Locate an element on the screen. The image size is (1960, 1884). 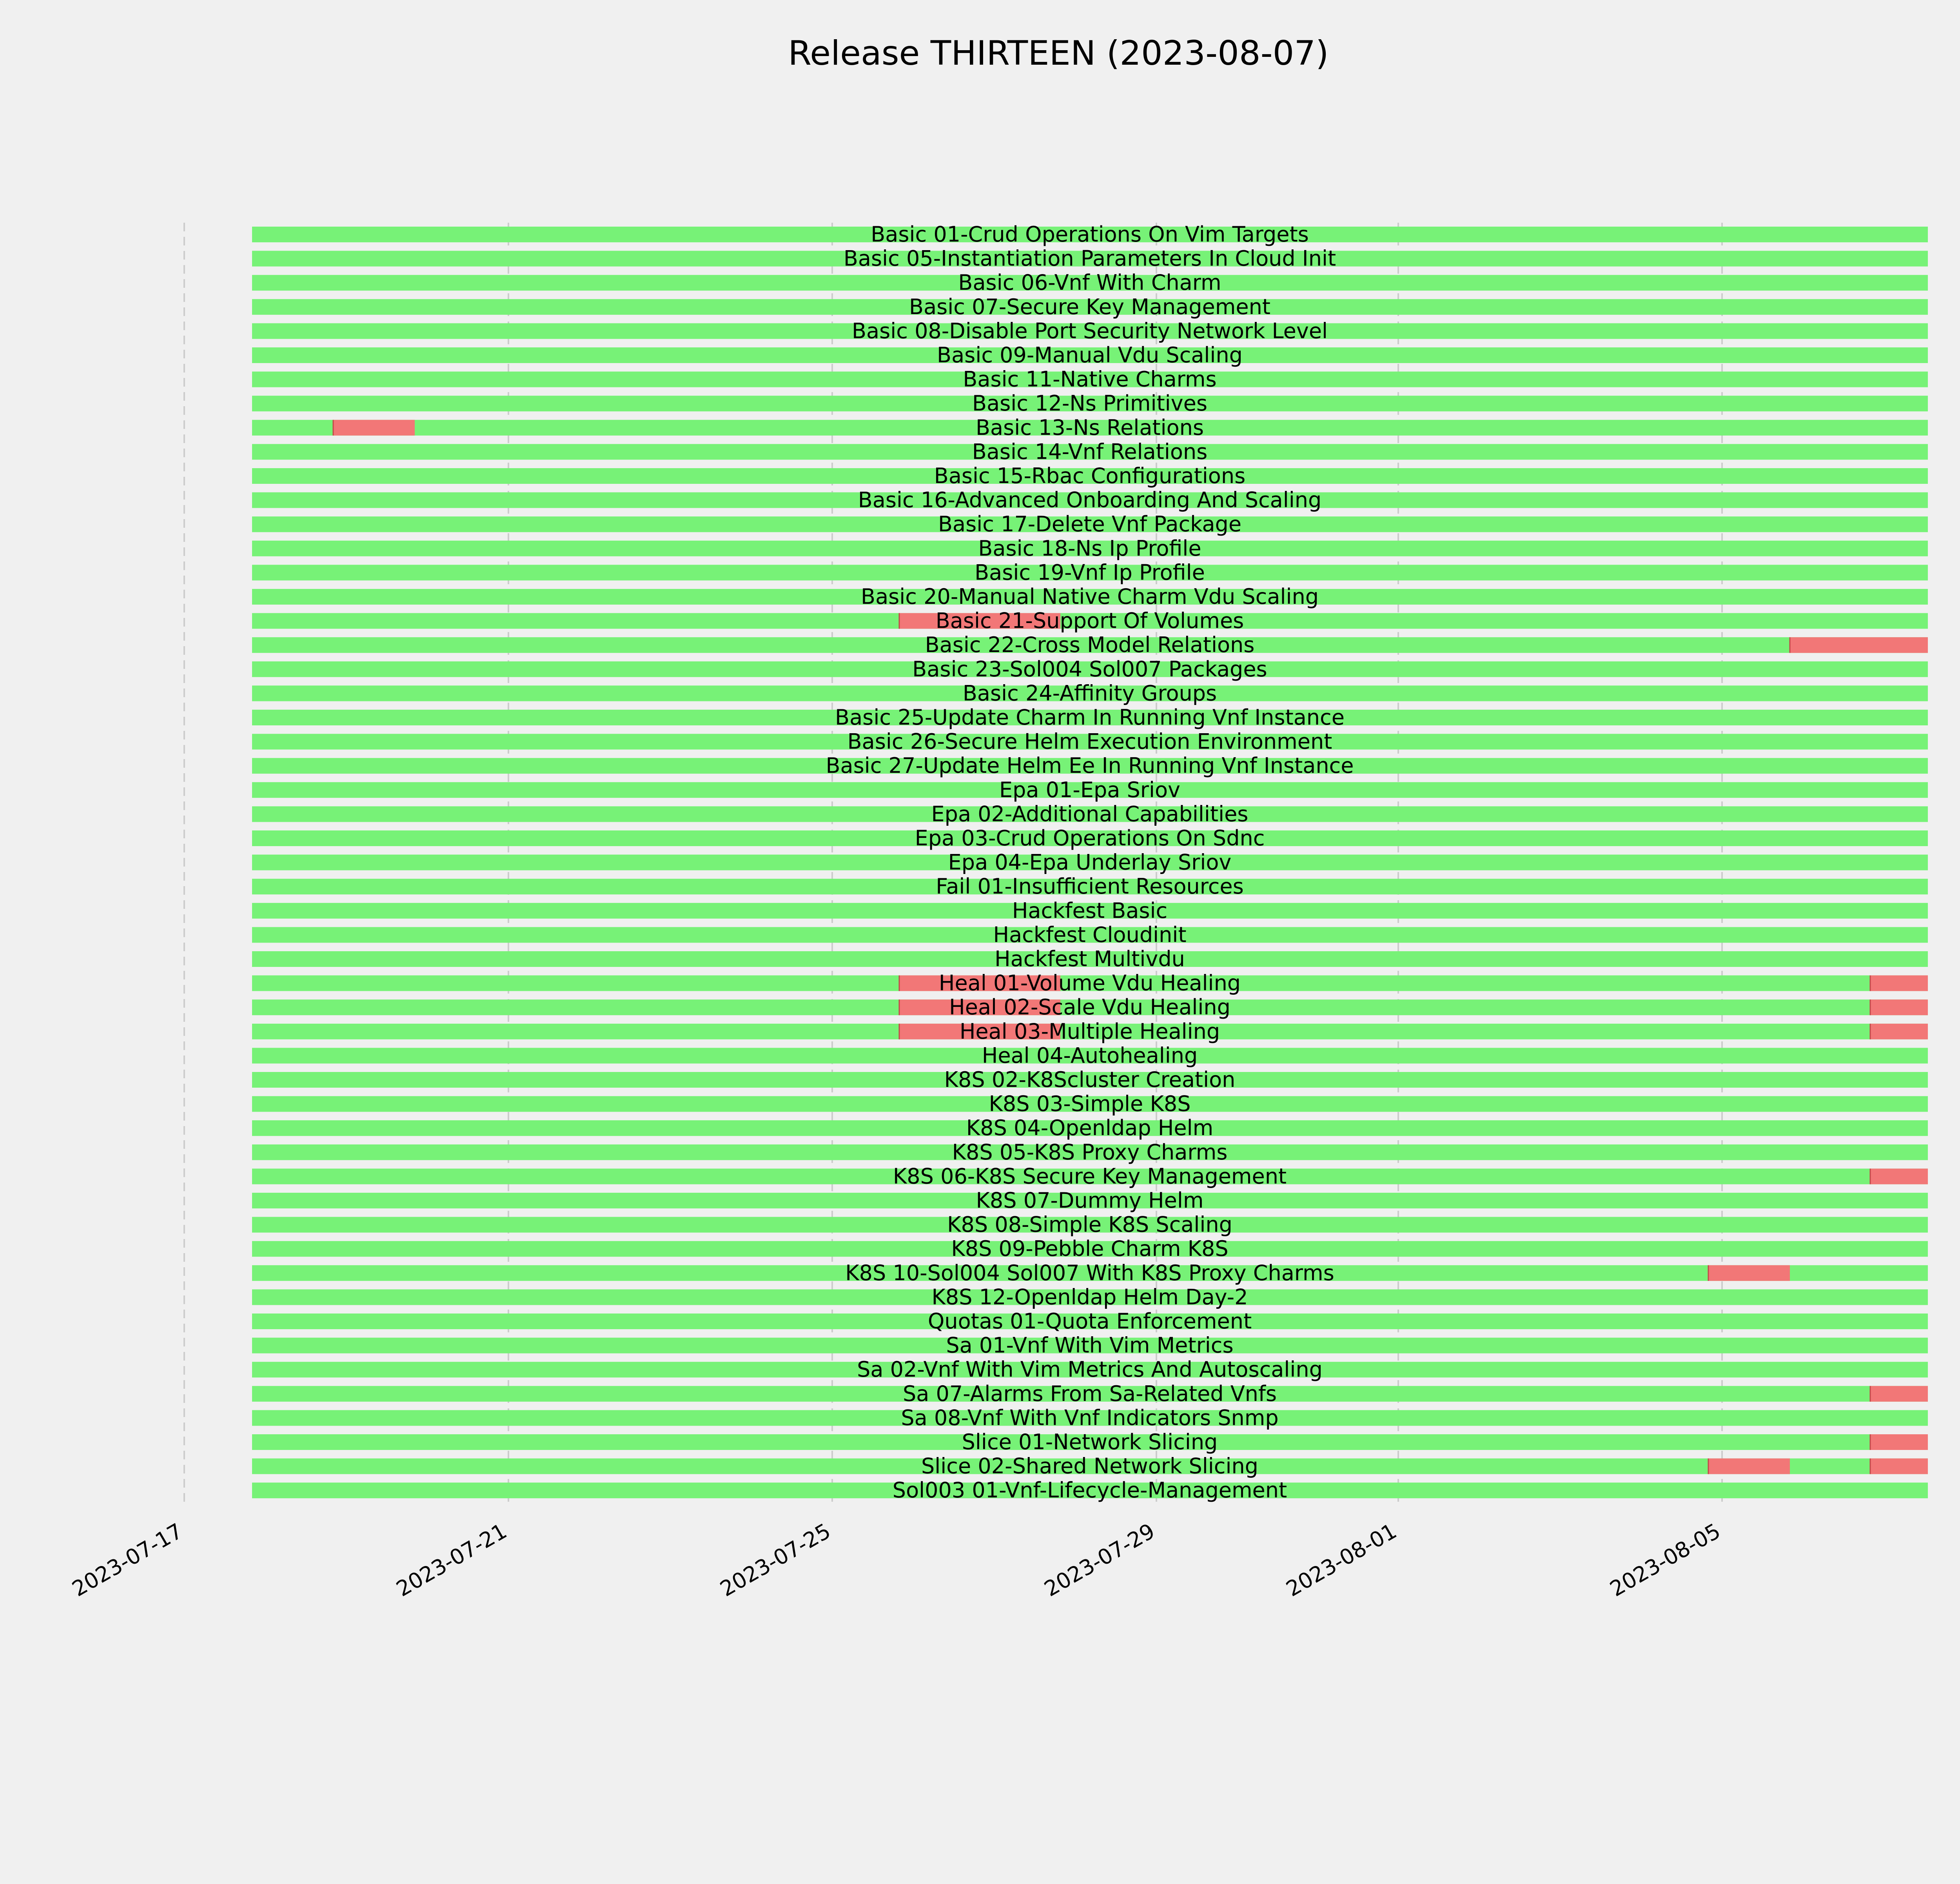
x-tick-label: 2023-07-17 is located at coordinates (127, 1560).